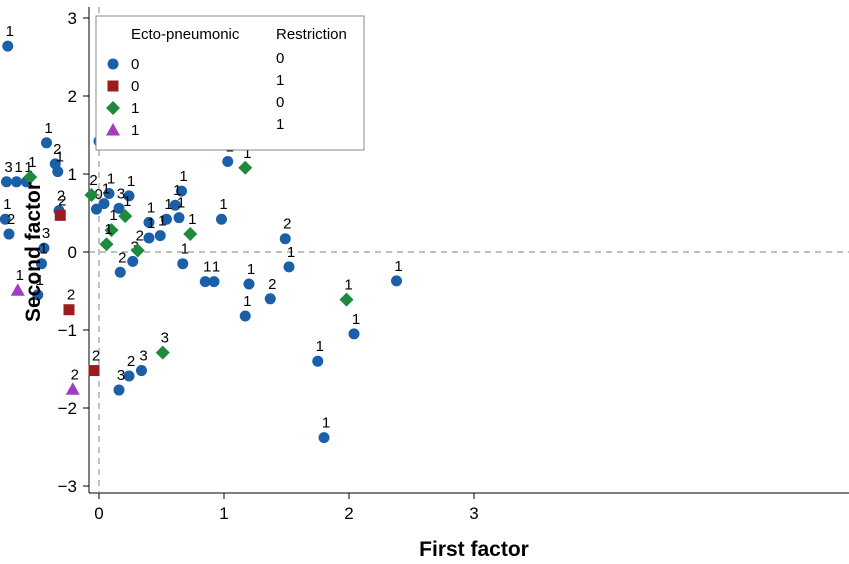  Describe the element at coordinates (113, 64) in the screenshot. I see `legend-marker-circle` at that location.